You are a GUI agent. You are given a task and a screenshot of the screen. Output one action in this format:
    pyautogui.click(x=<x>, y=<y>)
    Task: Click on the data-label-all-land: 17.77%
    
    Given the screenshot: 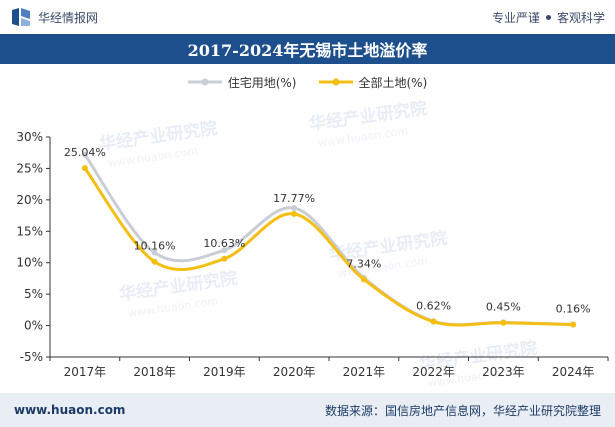 What is the action you would take?
    pyautogui.click(x=294, y=198)
    